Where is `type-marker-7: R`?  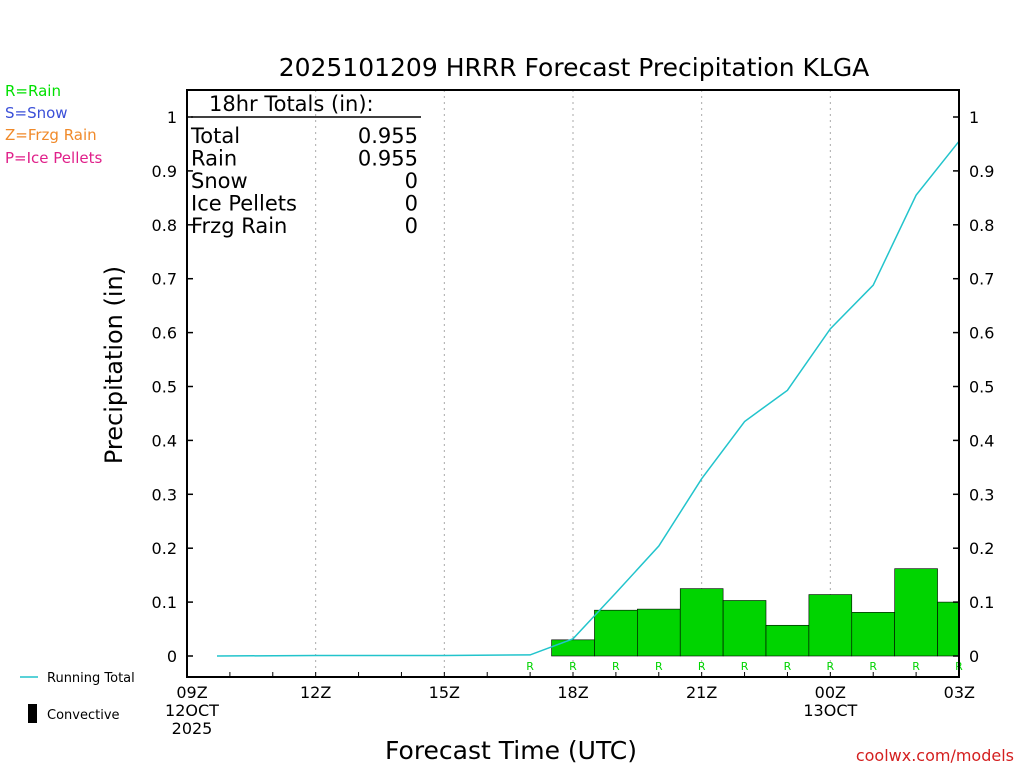 type-marker-7: R is located at coordinates (831, 666).